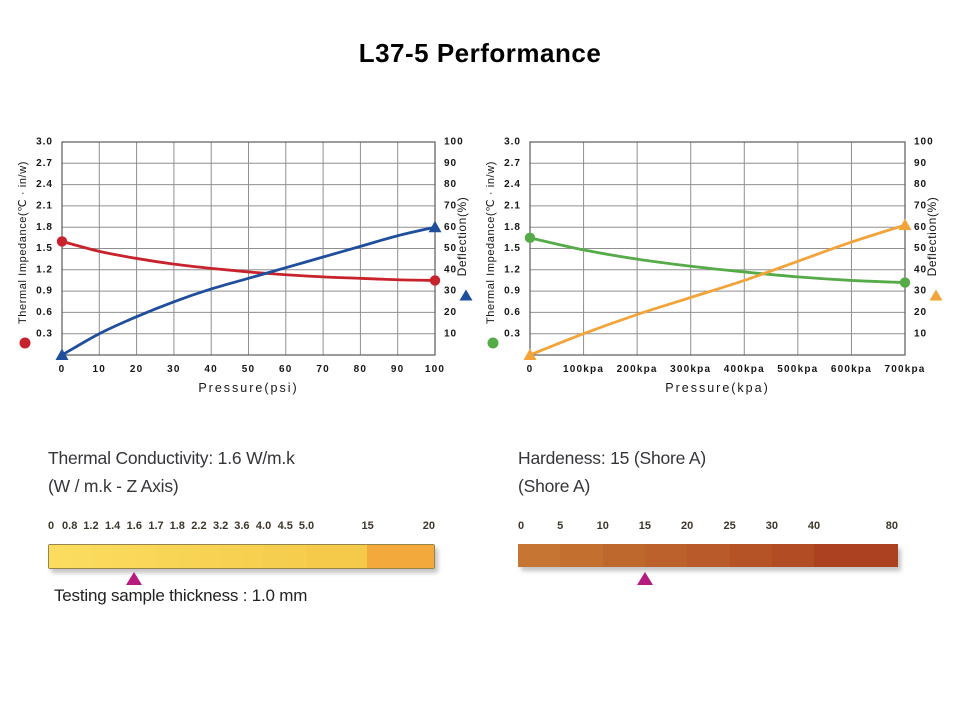  Describe the element at coordinates (690, 369) in the screenshot. I see `x-axis-tick: 300kpa` at that location.